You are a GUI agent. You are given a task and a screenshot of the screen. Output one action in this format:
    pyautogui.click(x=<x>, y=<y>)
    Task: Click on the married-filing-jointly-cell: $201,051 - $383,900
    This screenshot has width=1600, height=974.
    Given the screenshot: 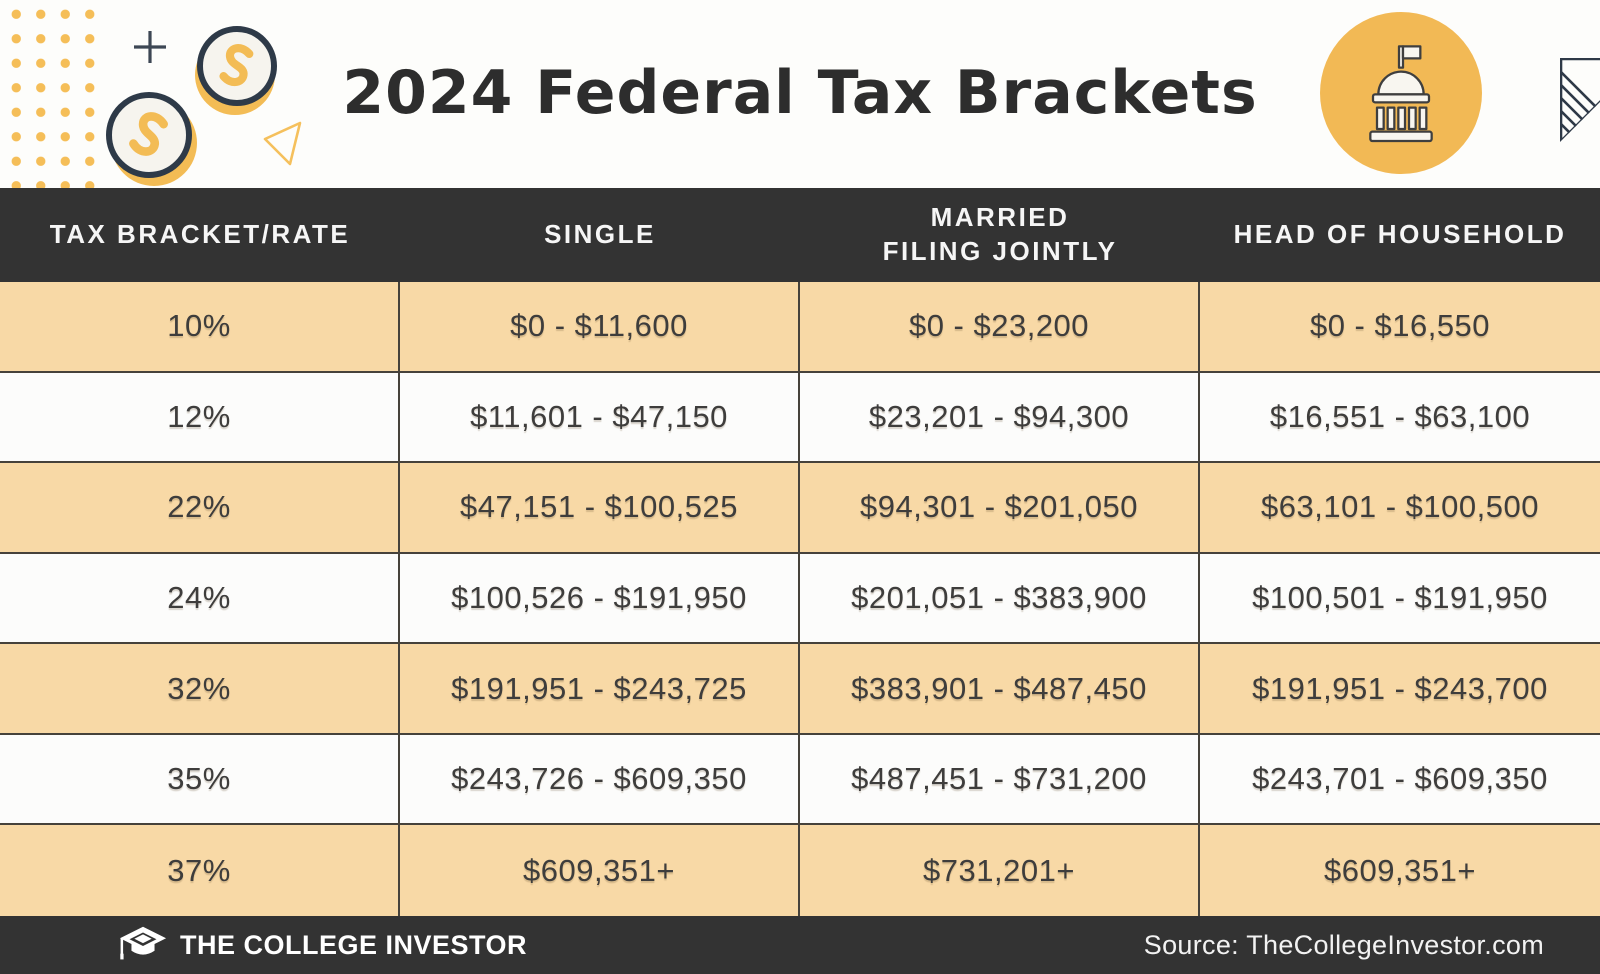 What is the action you would take?
    pyautogui.click(x=1000, y=598)
    